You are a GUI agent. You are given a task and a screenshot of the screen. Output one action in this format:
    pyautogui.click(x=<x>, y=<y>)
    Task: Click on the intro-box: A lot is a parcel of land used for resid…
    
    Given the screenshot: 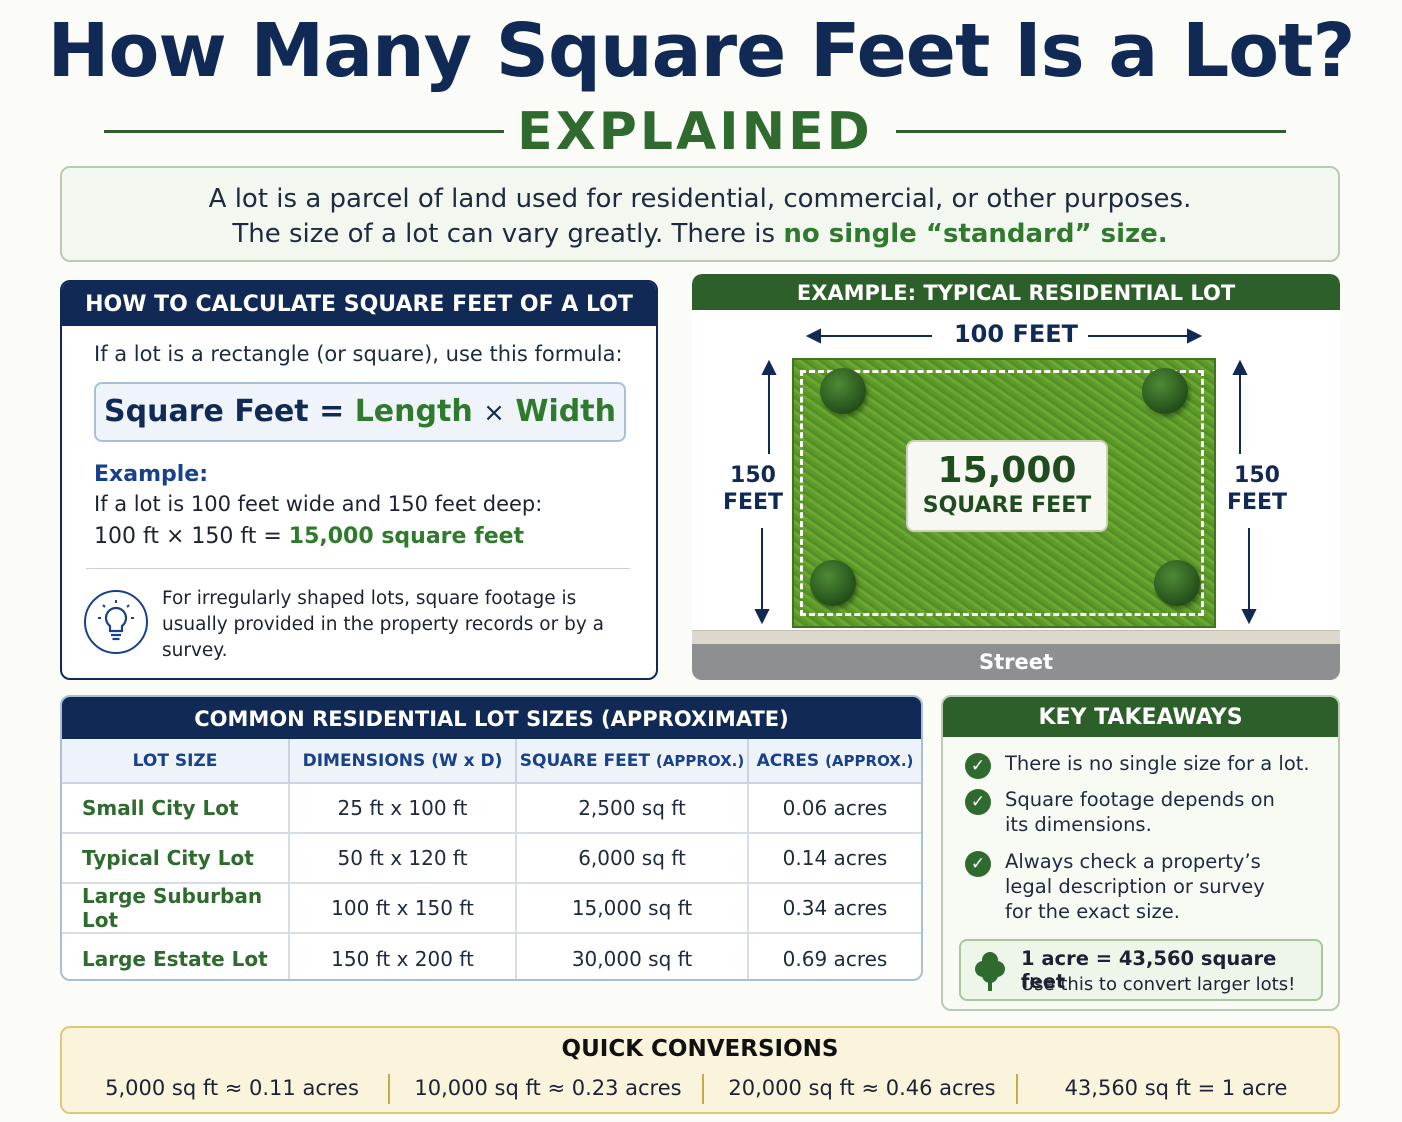 What is the action you would take?
    pyautogui.click(x=700, y=214)
    